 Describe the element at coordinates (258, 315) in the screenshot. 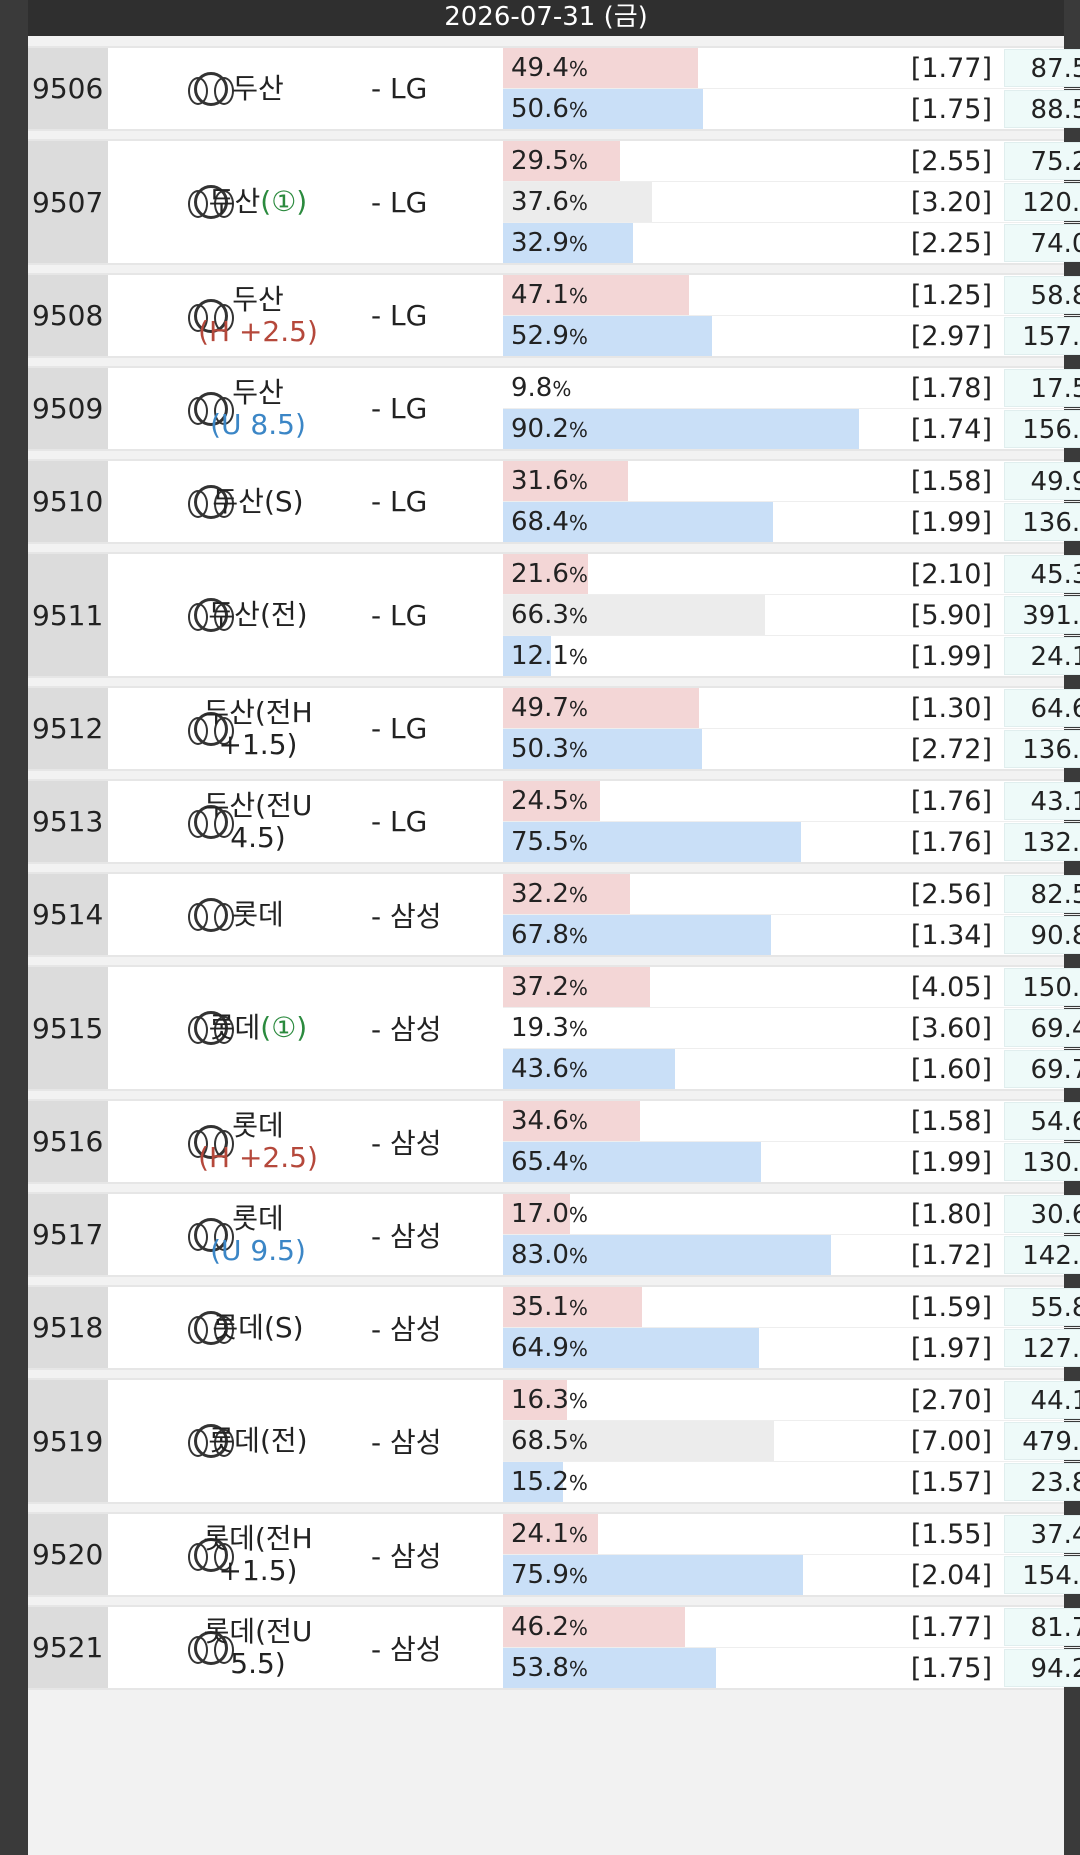

I see `home-team: 두산 (H +2.5)` at that location.